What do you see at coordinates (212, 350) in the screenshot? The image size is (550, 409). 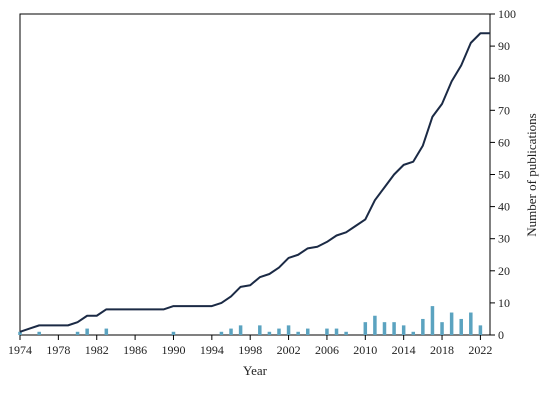 I see `x-tick-label: 1994` at bounding box center [212, 350].